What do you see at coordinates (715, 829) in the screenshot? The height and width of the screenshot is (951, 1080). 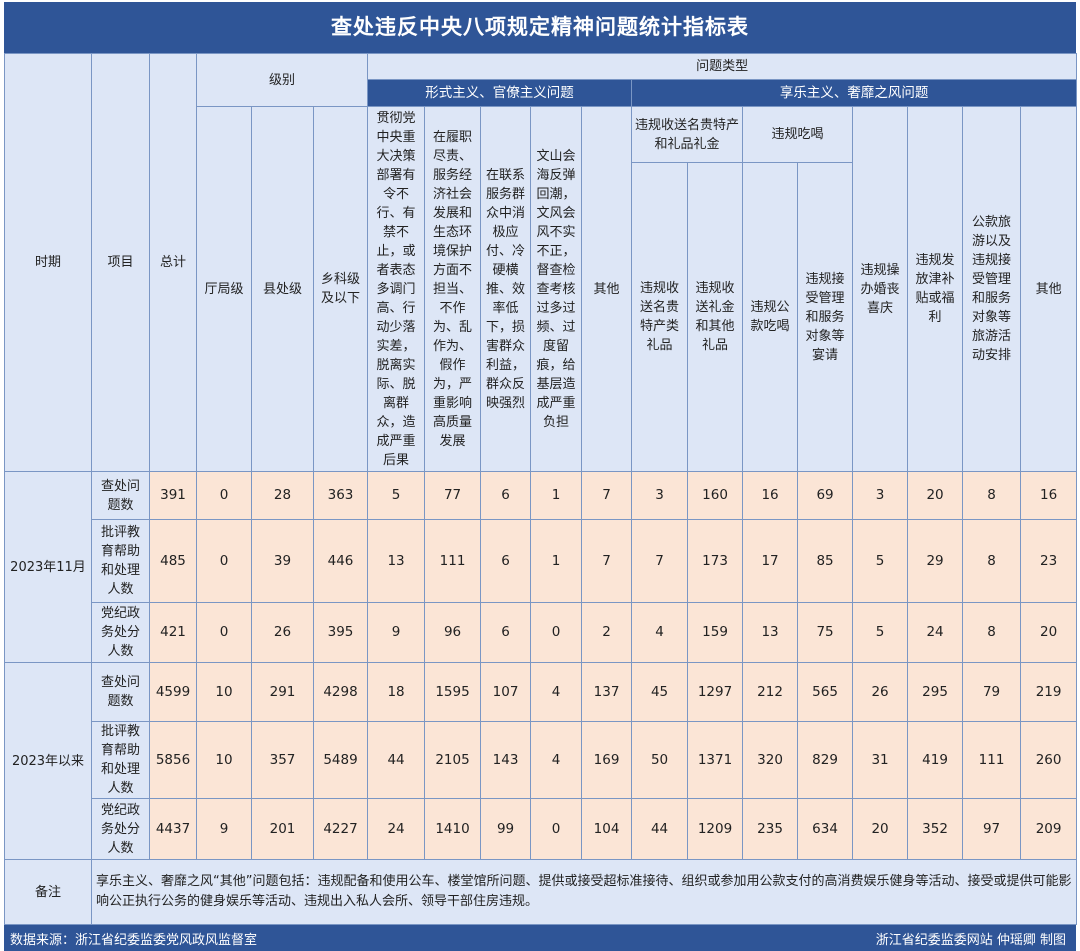 I see `value-cell: 1209` at bounding box center [715, 829].